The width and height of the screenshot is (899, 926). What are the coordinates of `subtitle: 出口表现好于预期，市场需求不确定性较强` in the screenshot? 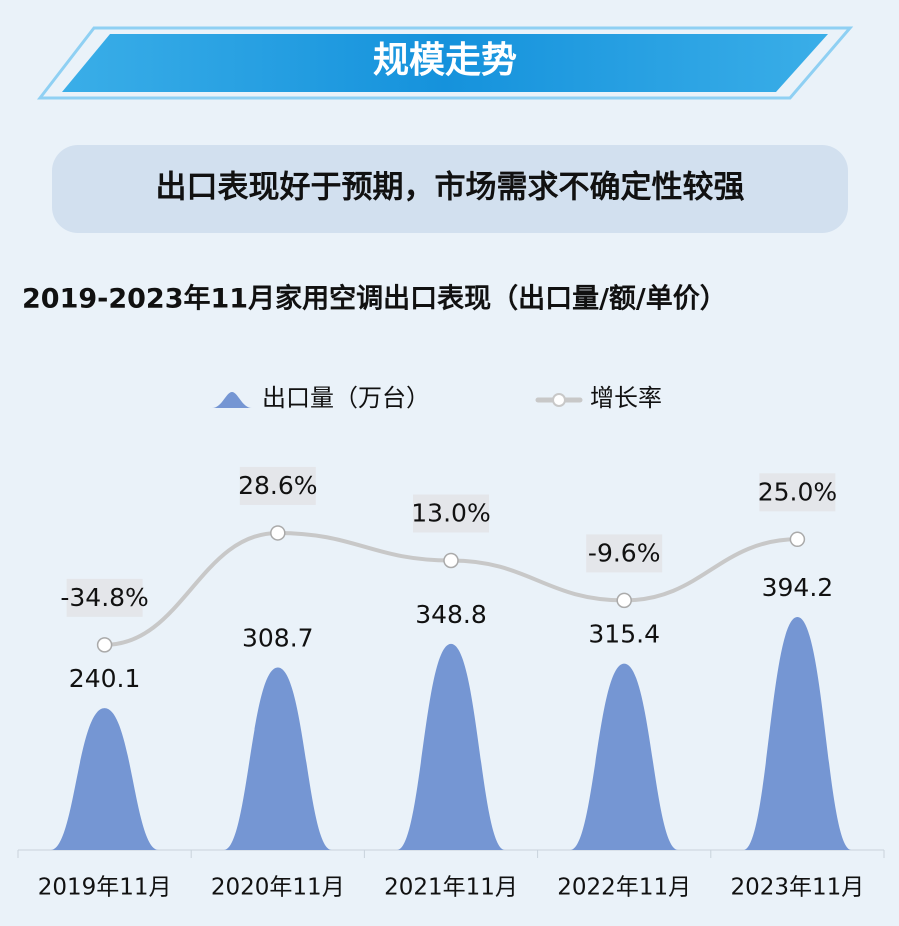 It's located at (450, 188).